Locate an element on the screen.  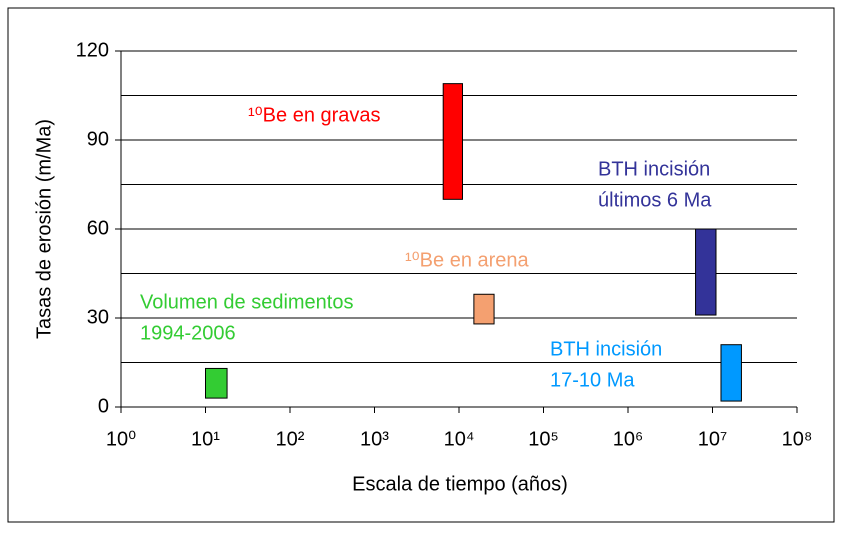
annotation: Volumen de sedimentos is located at coordinates (246, 302).